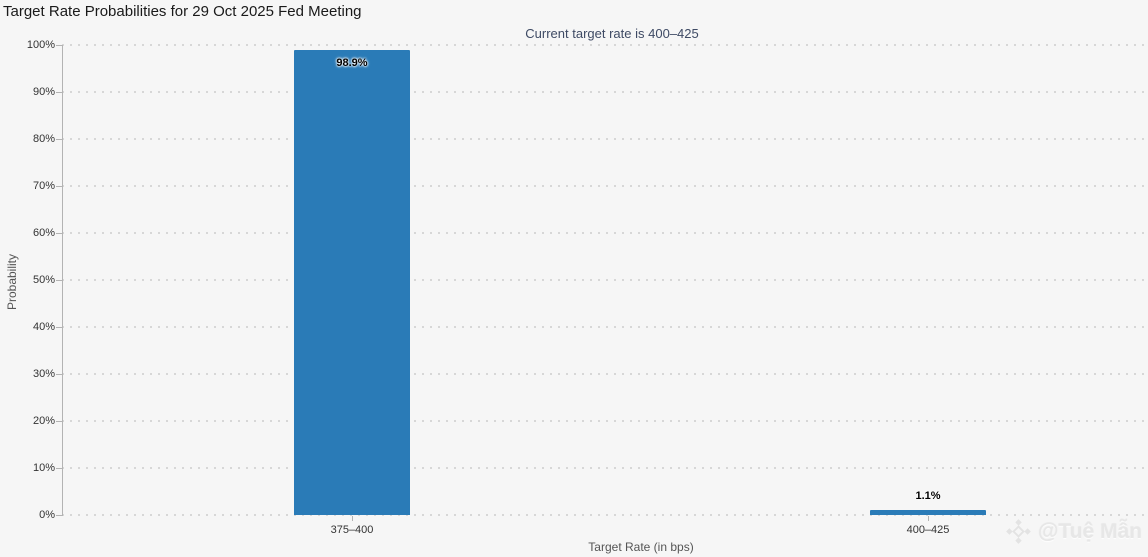 The width and height of the screenshot is (1148, 557). Describe the element at coordinates (43, 327) in the screenshot. I see `y-axis-tick-label: 40%` at that location.